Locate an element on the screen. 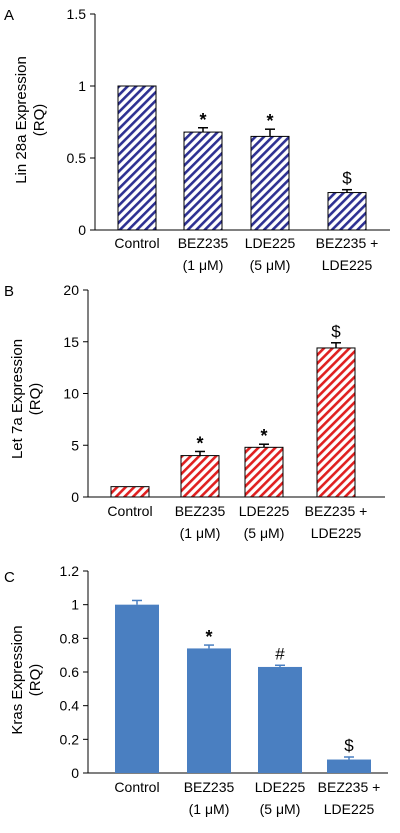 The image size is (400, 833). y-tick-label: 15 is located at coordinates (71, 342).